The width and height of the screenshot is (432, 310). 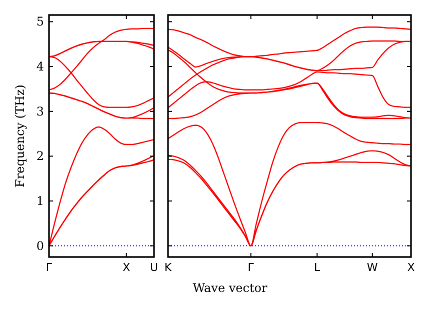 I want to click on y-tick-label: 0, so click(x=40, y=245).